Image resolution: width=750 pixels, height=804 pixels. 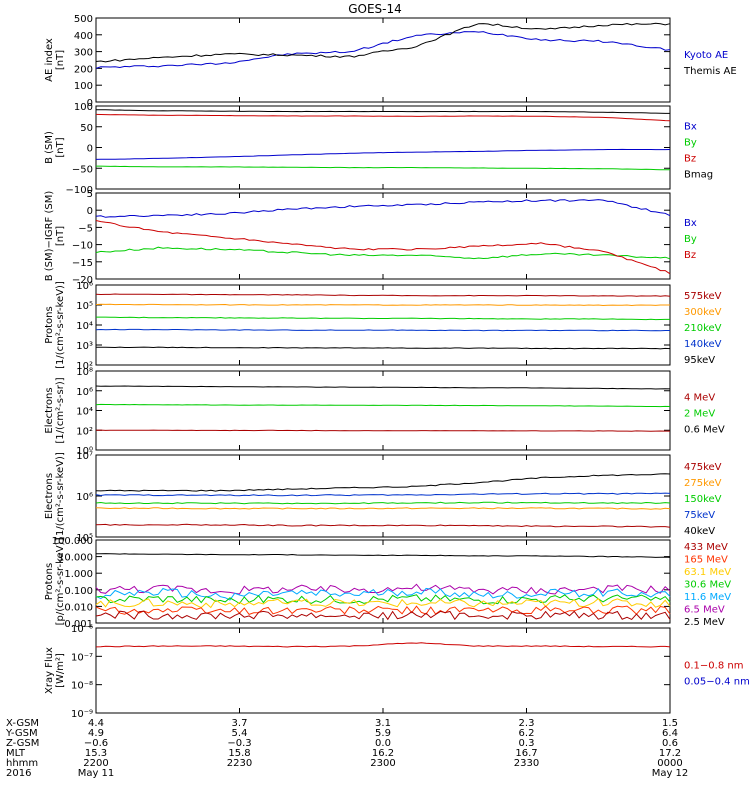 What do you see at coordinates (698, 175) in the screenshot?
I see `legend-entry: Bmag` at bounding box center [698, 175].